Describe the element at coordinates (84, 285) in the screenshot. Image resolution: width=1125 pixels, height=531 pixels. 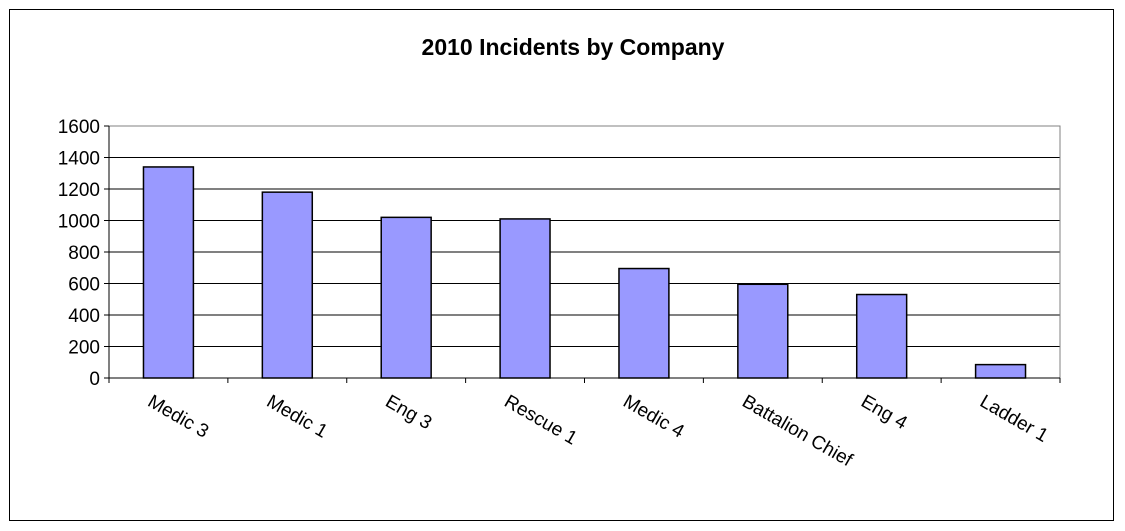
I see `y-tick-label: 600` at that location.